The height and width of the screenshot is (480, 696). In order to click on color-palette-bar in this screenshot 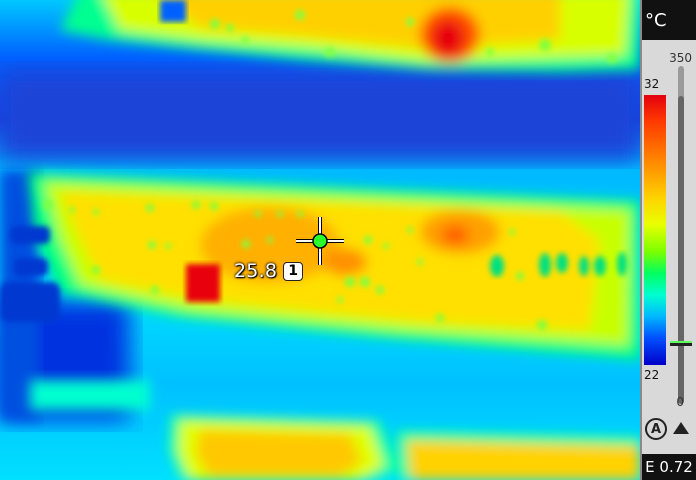, I will do `click(655, 230)`.